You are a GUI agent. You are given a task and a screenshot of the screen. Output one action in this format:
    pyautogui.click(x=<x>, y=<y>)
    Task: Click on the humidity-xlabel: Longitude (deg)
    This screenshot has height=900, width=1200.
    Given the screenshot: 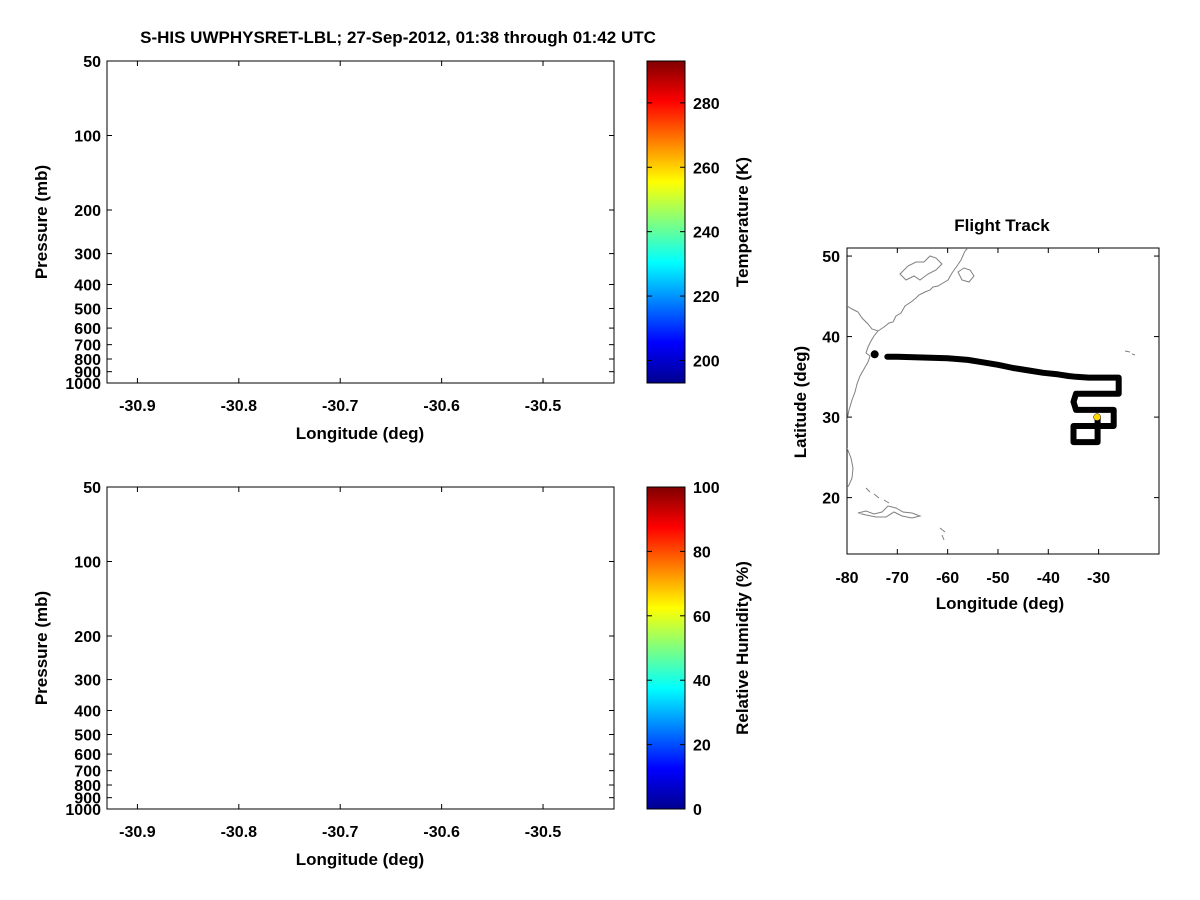 What is the action you would take?
    pyautogui.click(x=360, y=859)
    